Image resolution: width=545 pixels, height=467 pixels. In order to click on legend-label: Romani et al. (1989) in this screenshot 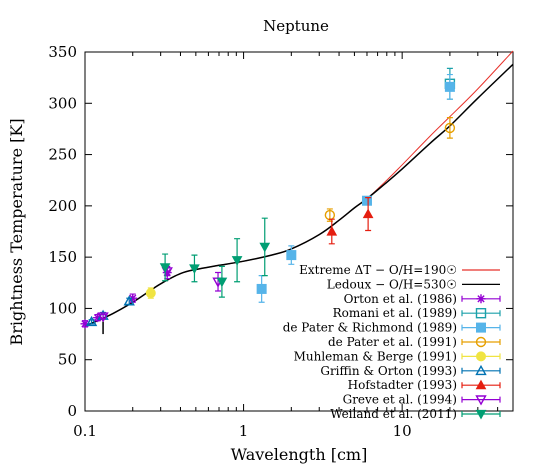, I will do `click(395, 313)`.